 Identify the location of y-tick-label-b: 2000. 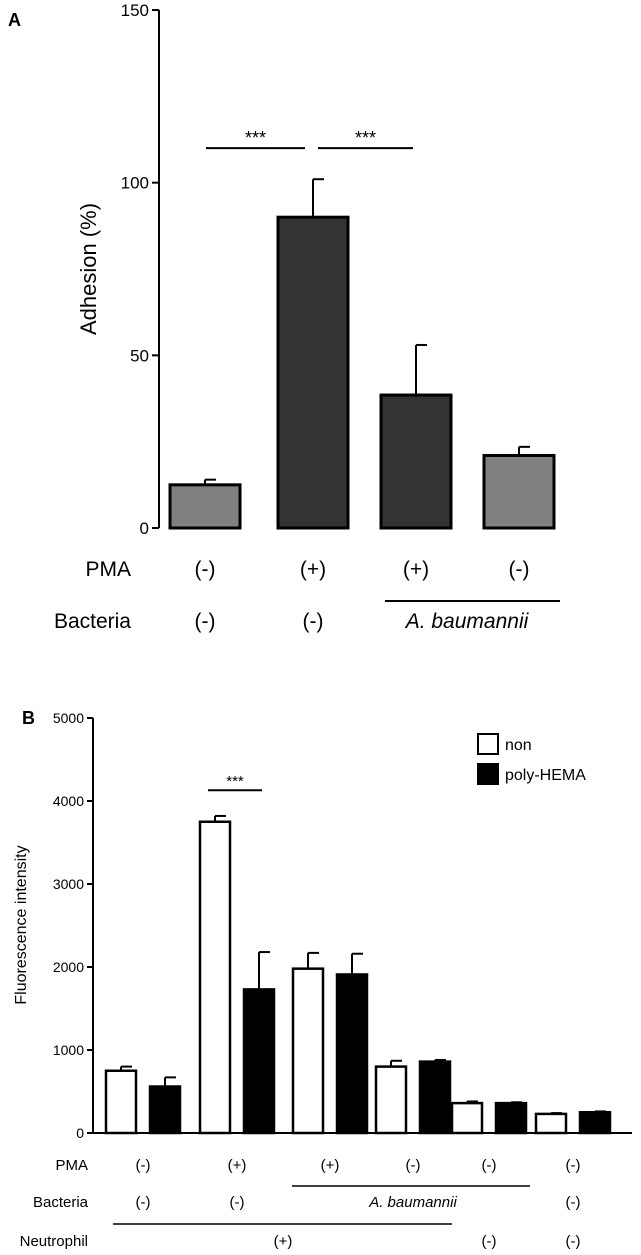
(68, 967).